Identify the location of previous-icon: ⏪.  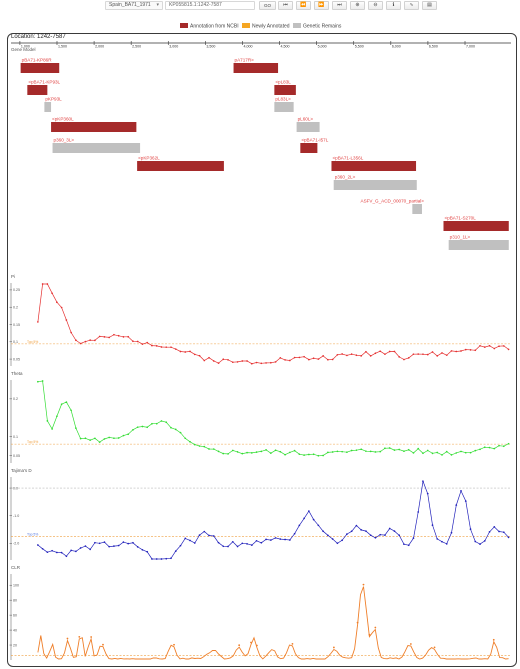
(303, 5).